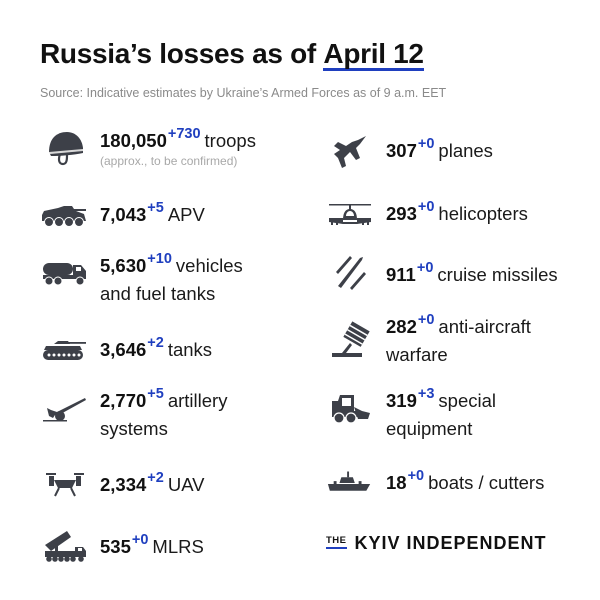  I want to click on stat-label: cruise missiles, so click(497, 274).